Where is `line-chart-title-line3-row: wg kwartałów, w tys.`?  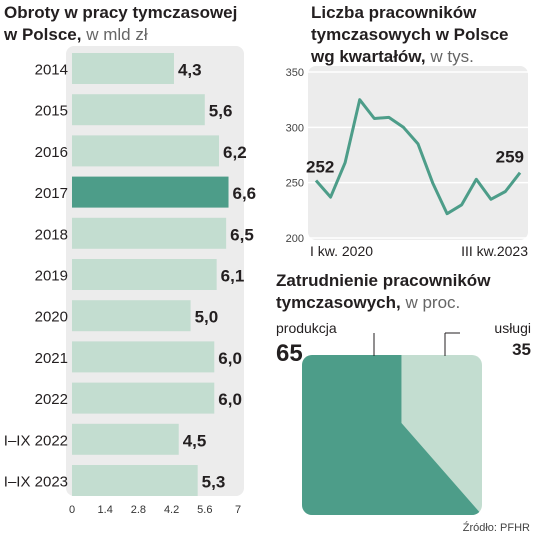 line-chart-title-line3-row: wg kwartałów, w tys. is located at coordinates (409, 57).